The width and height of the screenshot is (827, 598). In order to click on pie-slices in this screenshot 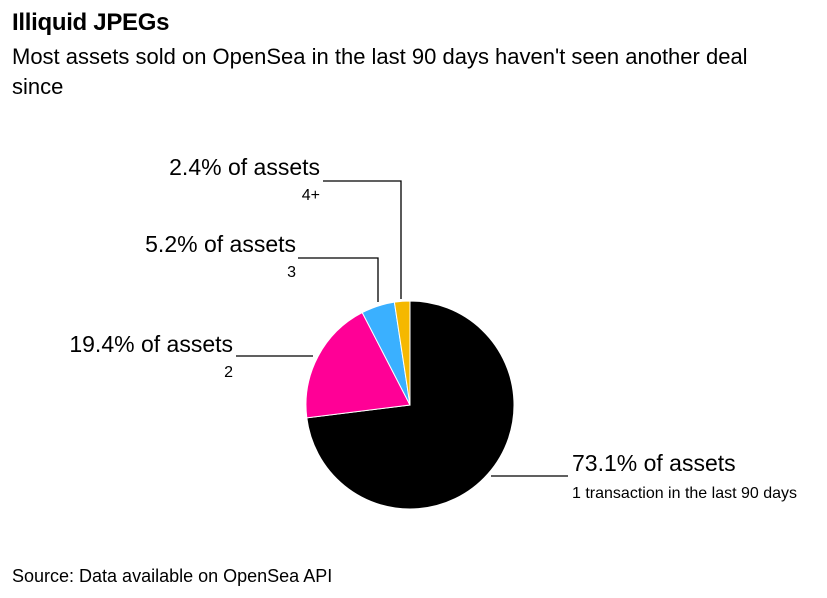, I will do `click(410, 405)`.